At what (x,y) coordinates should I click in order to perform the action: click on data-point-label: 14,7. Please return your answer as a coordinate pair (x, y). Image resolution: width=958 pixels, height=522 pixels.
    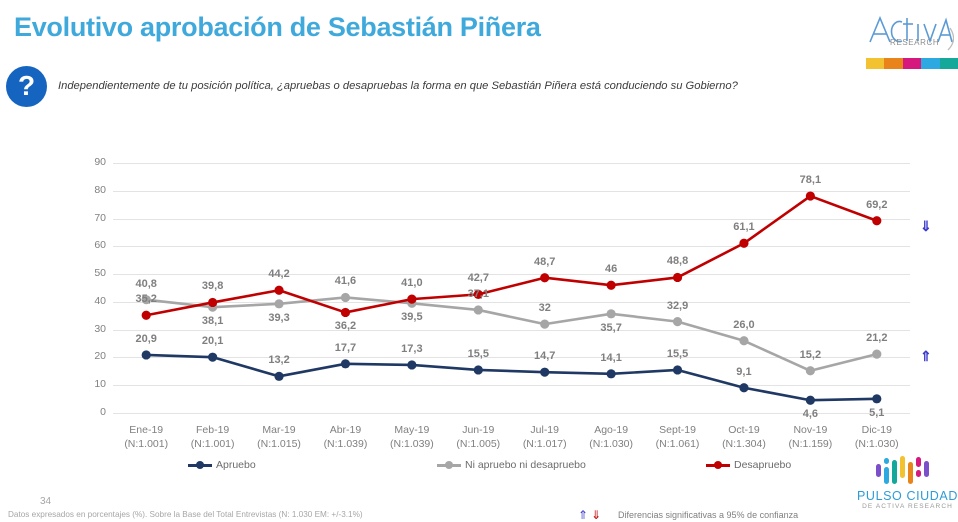
    Looking at the image, I should click on (544, 356).